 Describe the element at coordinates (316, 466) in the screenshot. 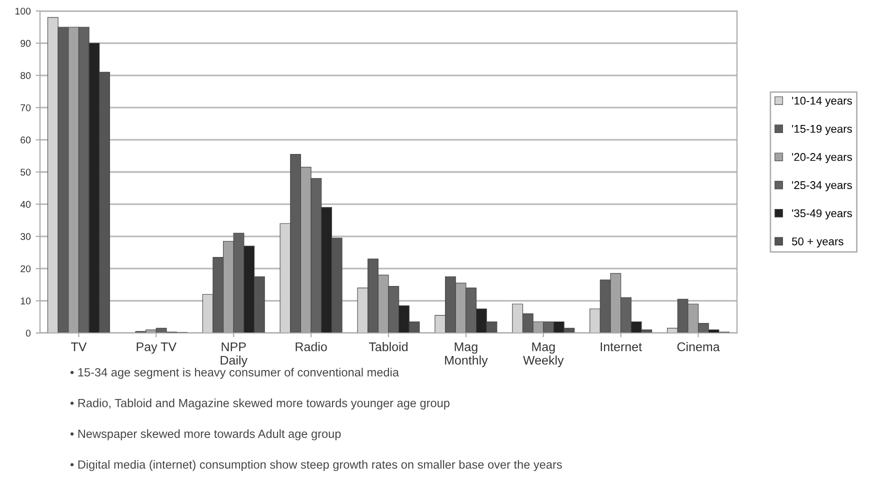

I see `text: • Digital media (internet) consumption show steep growth rates on smaller base over the years` at that location.